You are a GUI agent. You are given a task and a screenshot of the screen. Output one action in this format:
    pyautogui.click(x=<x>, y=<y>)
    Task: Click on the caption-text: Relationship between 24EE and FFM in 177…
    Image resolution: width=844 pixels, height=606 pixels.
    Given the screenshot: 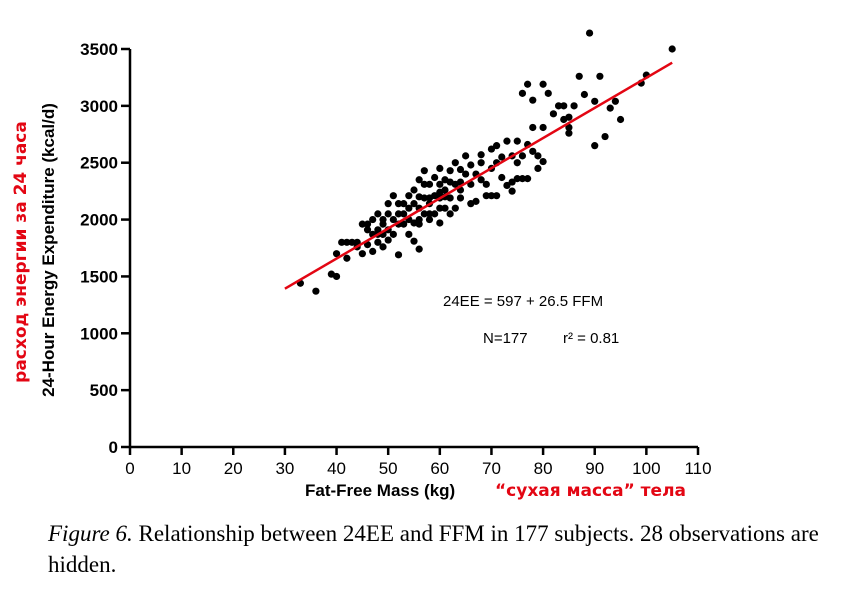 What is the action you would take?
    pyautogui.click(x=433, y=549)
    